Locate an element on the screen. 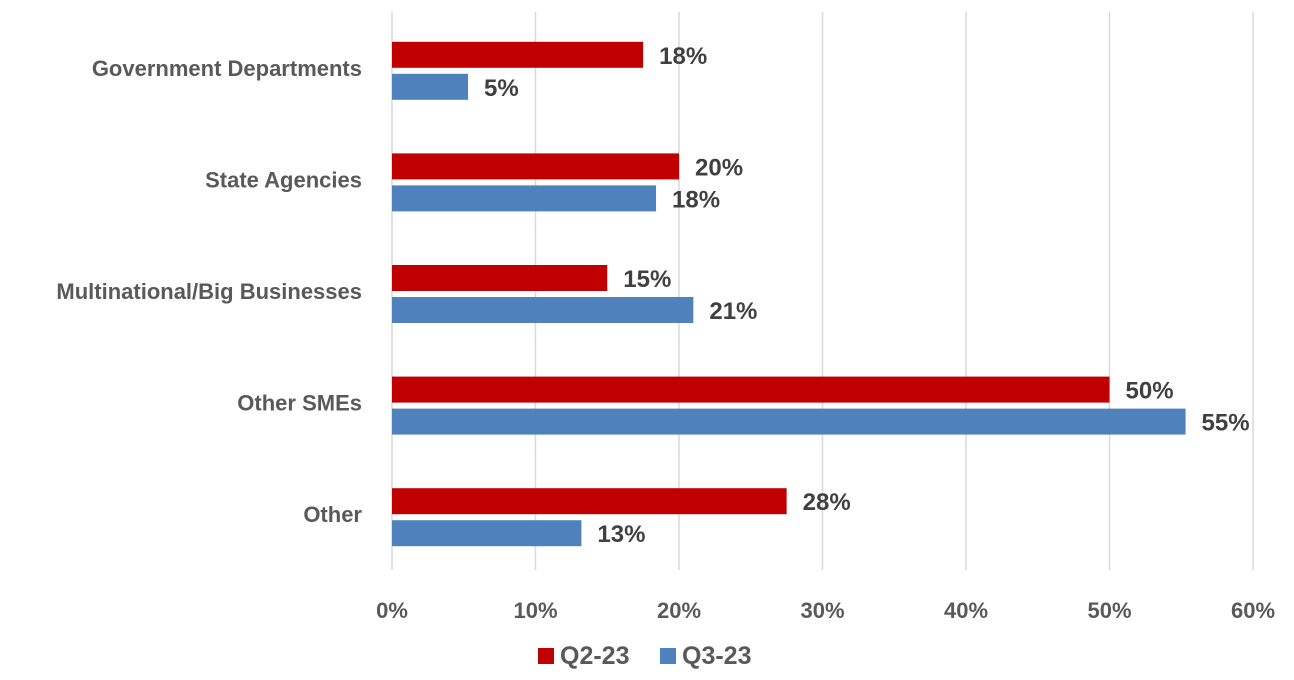 This screenshot has height=680, width=1294. category-label: State Agencies is located at coordinates (283, 179).